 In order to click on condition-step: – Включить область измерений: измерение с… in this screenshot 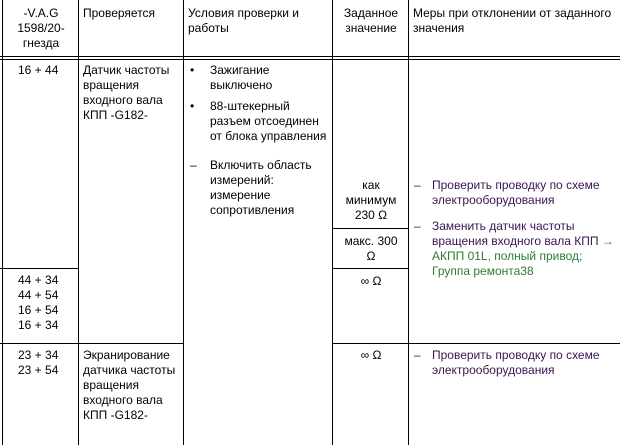, I will do `click(251, 187)`.